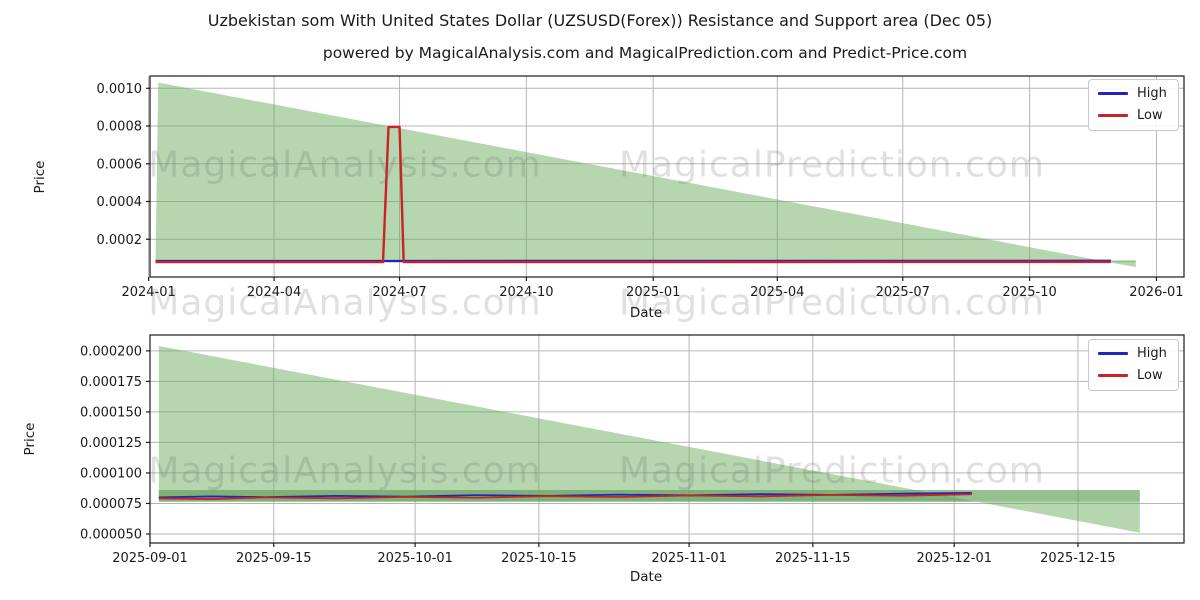 This screenshot has width=1200, height=600. I want to click on svg-text: 0.0006, so click(120, 164).